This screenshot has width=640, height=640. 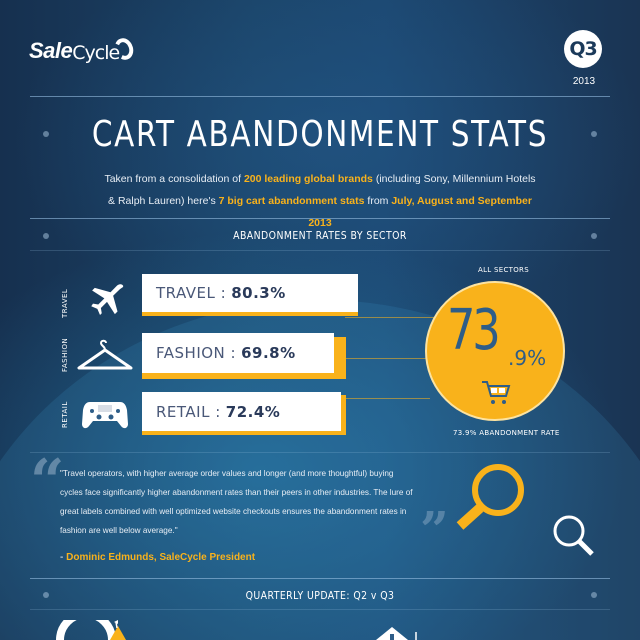 What do you see at coordinates (320, 235) in the screenshot?
I see `sector-section-title: ABANDONMENT RATES BY SECTOR` at bounding box center [320, 235].